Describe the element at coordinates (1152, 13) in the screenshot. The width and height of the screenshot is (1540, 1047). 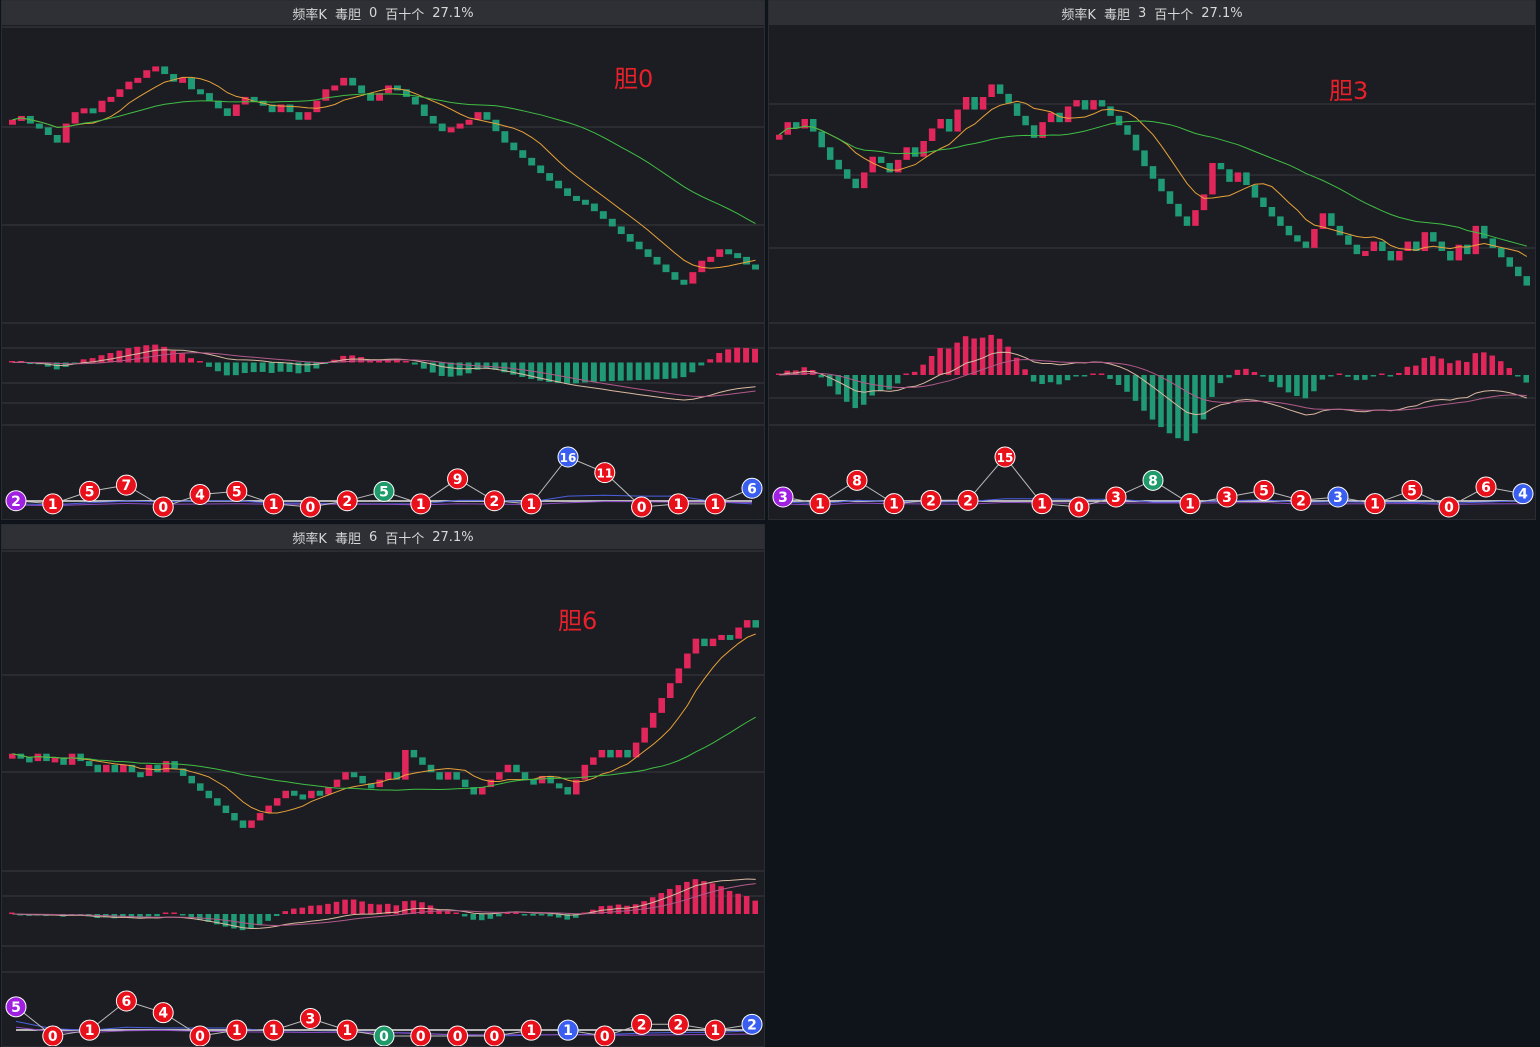
I see `panel-header: 频率K 毒胆 3 百十个 27.1%` at that location.